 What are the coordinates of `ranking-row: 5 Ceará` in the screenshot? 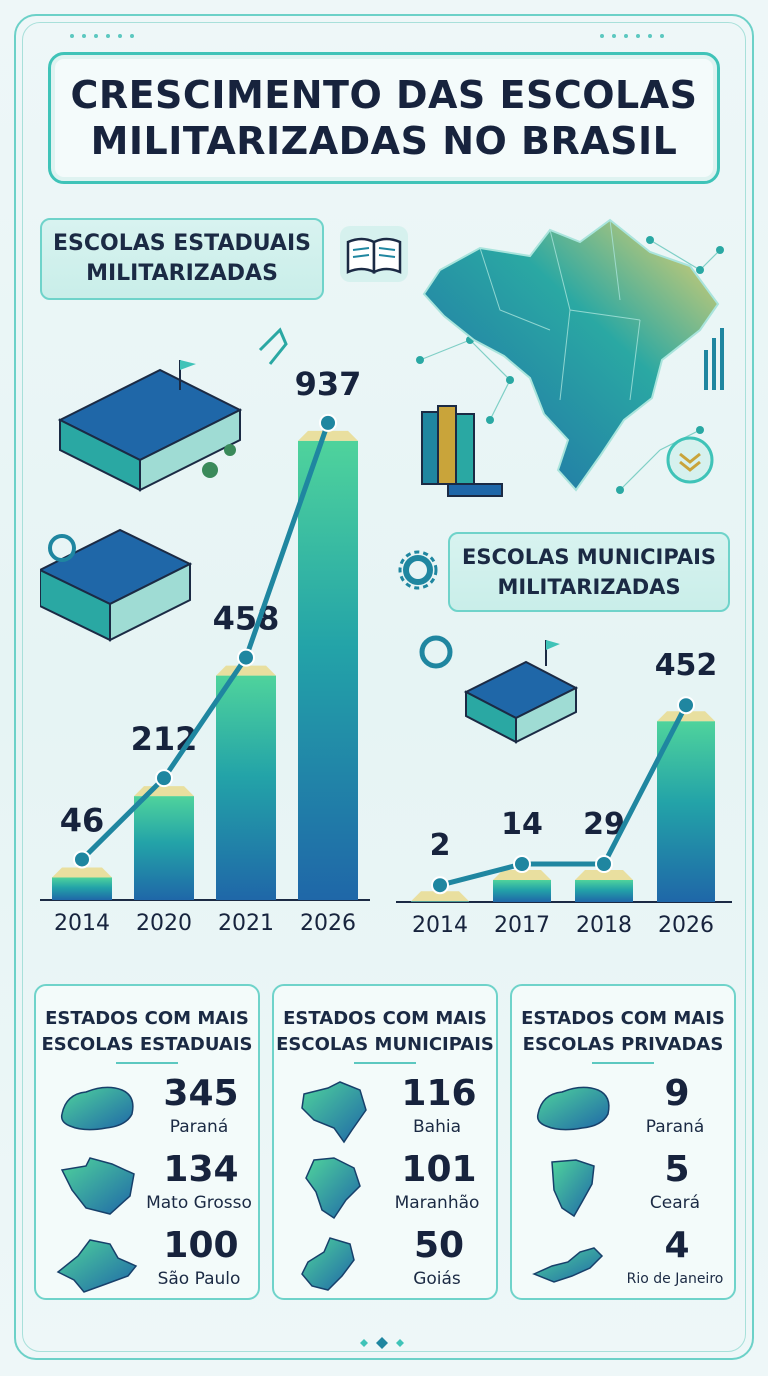 It's located at (623, 1190).